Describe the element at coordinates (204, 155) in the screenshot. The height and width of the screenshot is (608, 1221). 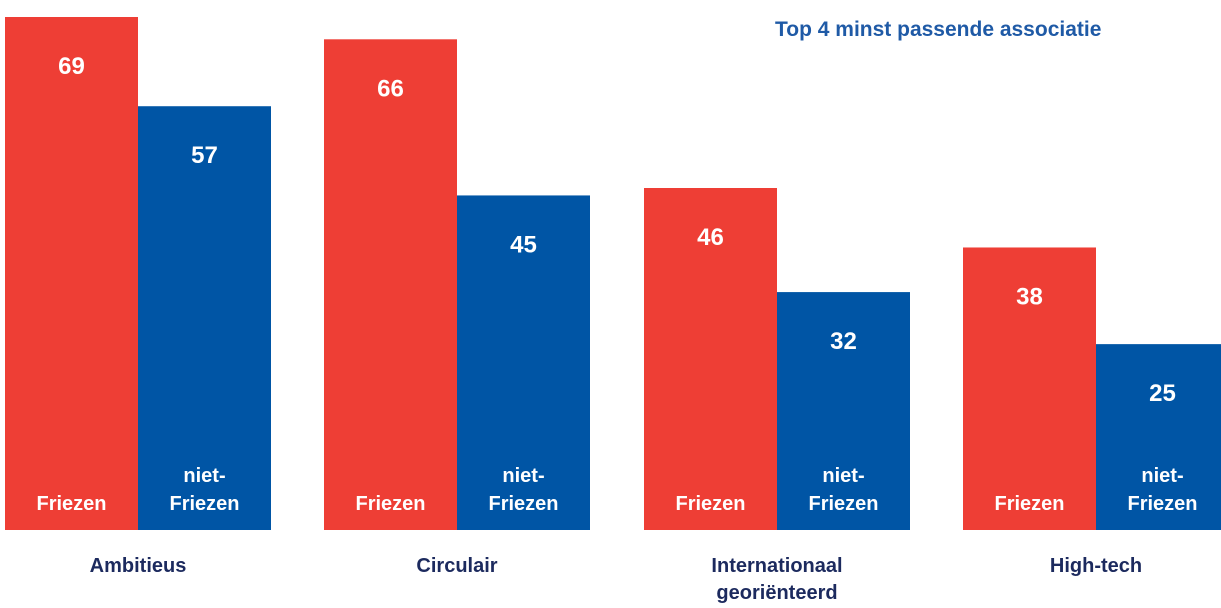
I see `data-label: 57` at that location.